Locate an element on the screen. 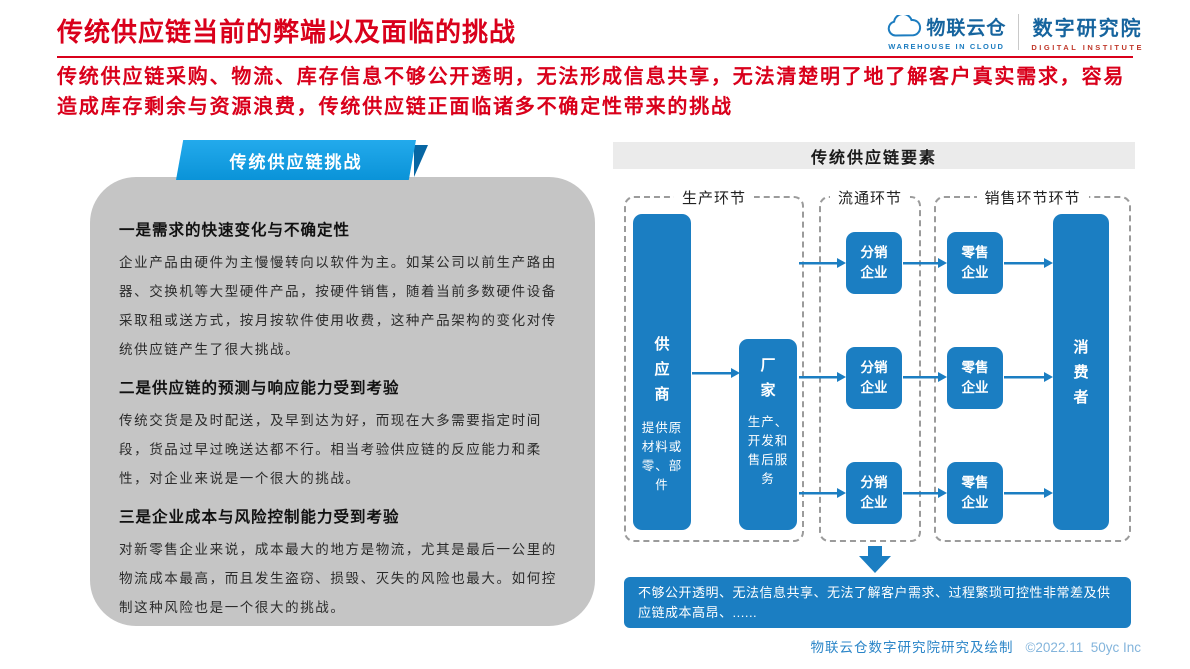 The image size is (1190, 669). challenge-3-heading: 三是企业成本与风险控制能力受到考验 is located at coordinates (259, 517).